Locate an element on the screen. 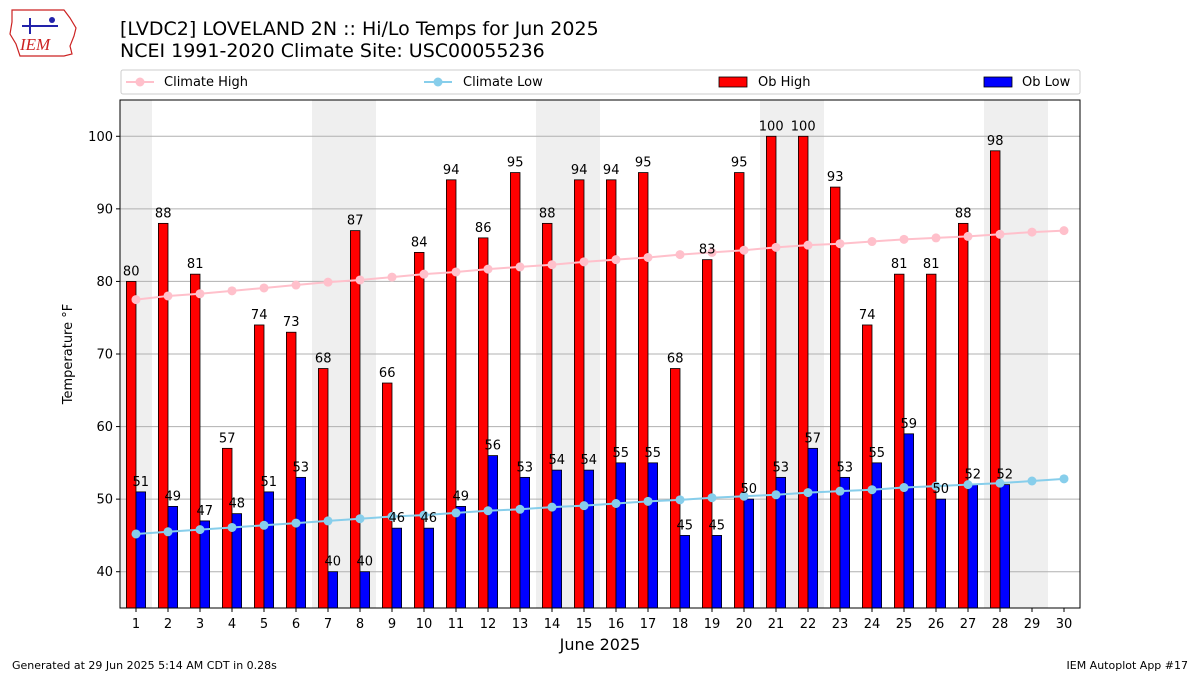  ob-low-label-17: 55 is located at coordinates (653, 453).